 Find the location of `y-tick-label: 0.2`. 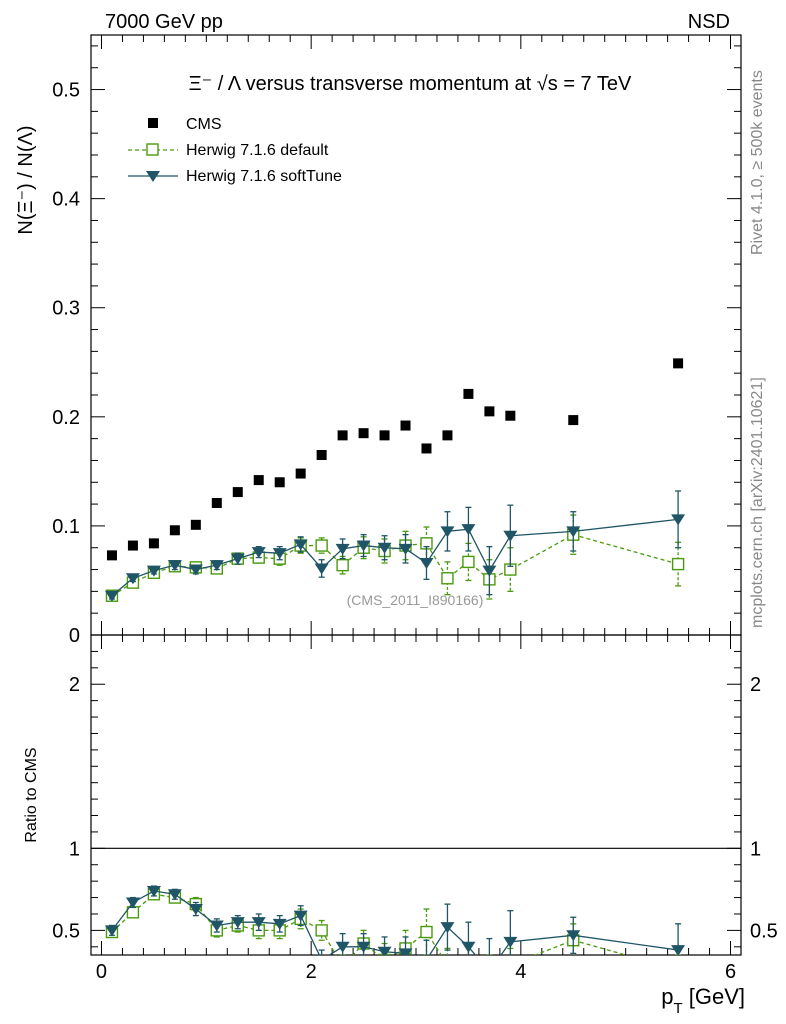

y-tick-label: 0.2 is located at coordinates (66, 418).